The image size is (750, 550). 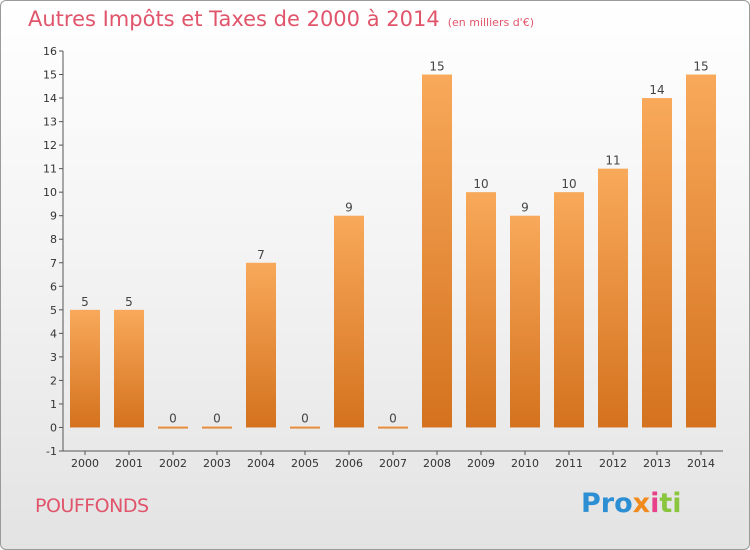 I want to click on y-tick-label: 7, so click(x=53, y=263).